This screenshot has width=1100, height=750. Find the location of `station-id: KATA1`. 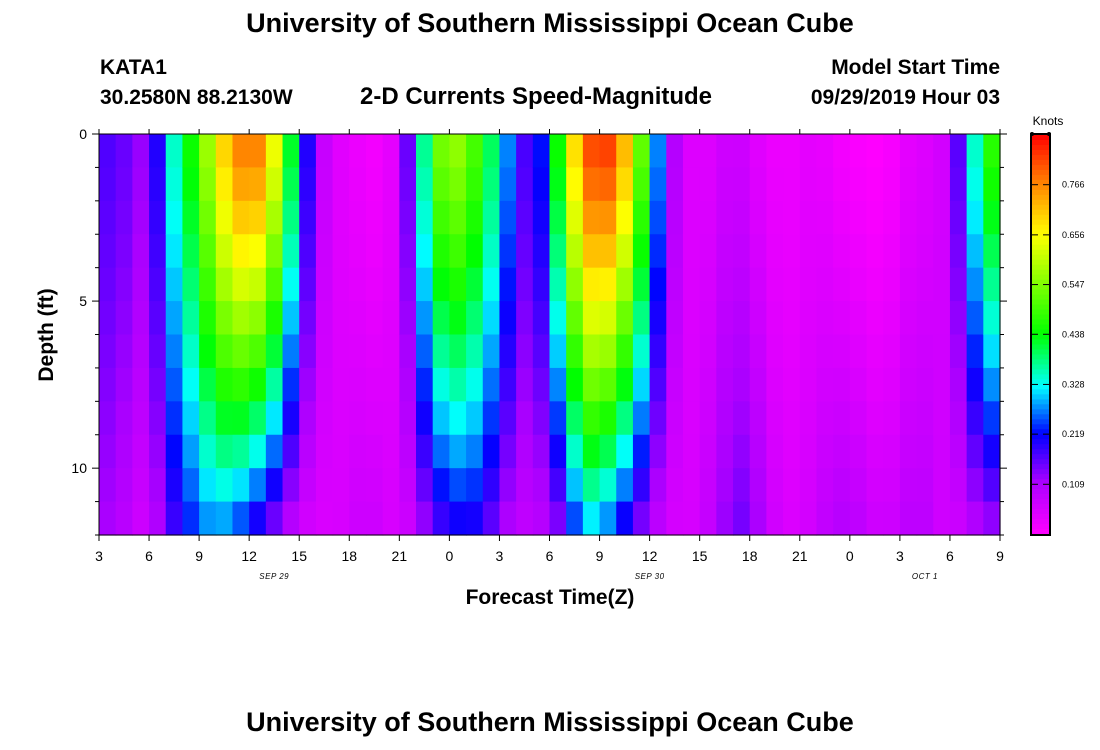

station-id: KATA1 is located at coordinates (133, 67).